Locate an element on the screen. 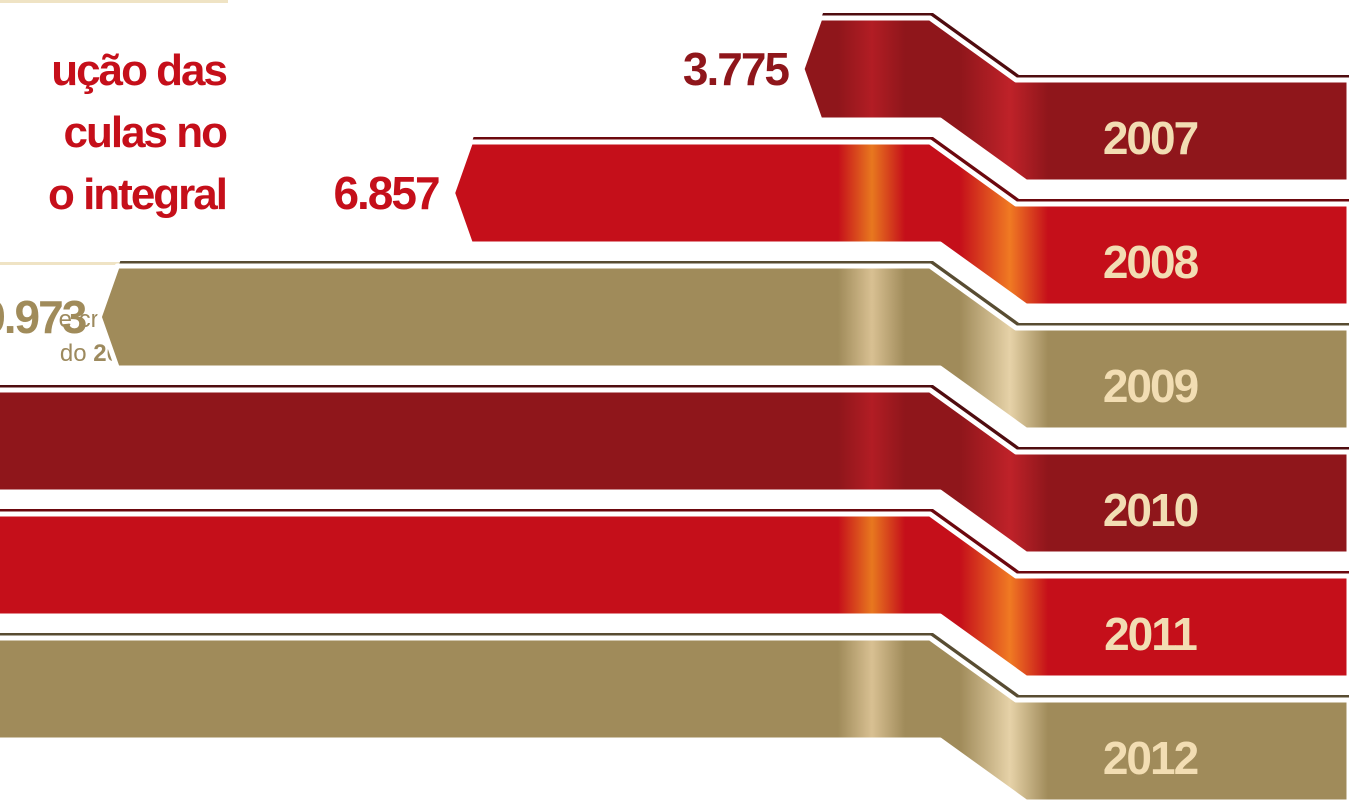 The image size is (1349, 805). value-label-2009: 9.973 is located at coordinates (43, 317).